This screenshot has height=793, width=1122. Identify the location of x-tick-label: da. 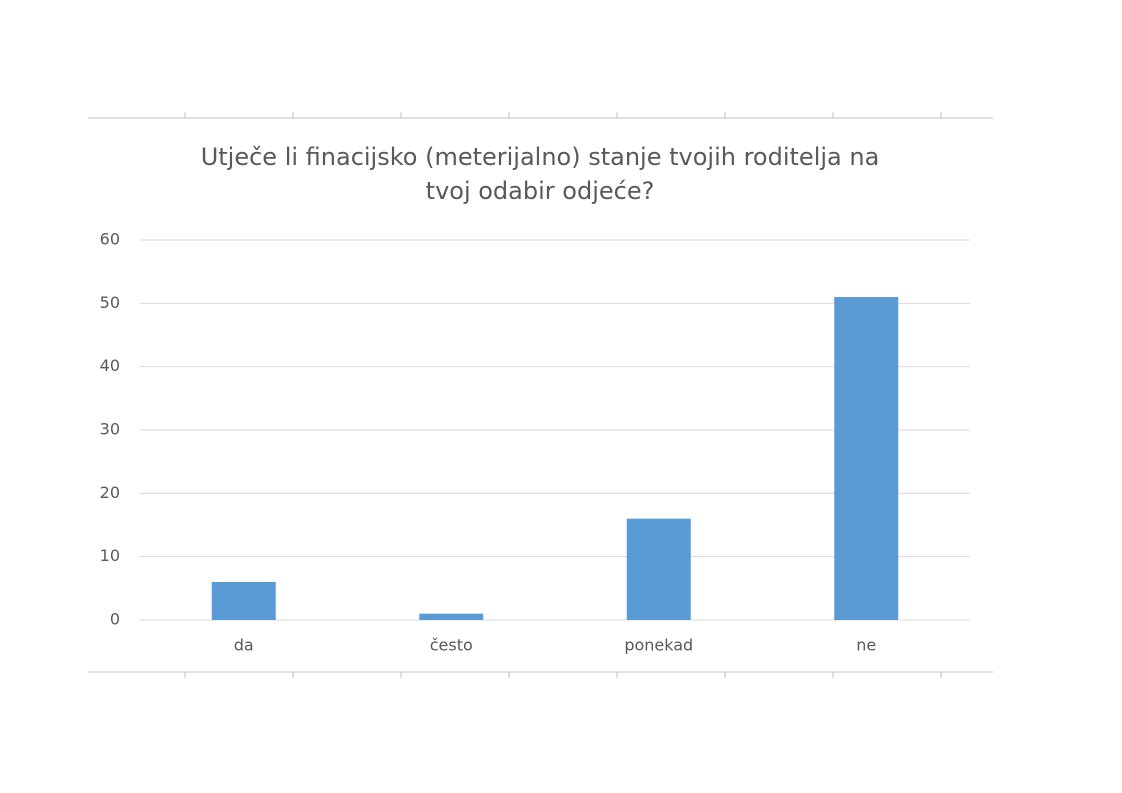
(244, 645).